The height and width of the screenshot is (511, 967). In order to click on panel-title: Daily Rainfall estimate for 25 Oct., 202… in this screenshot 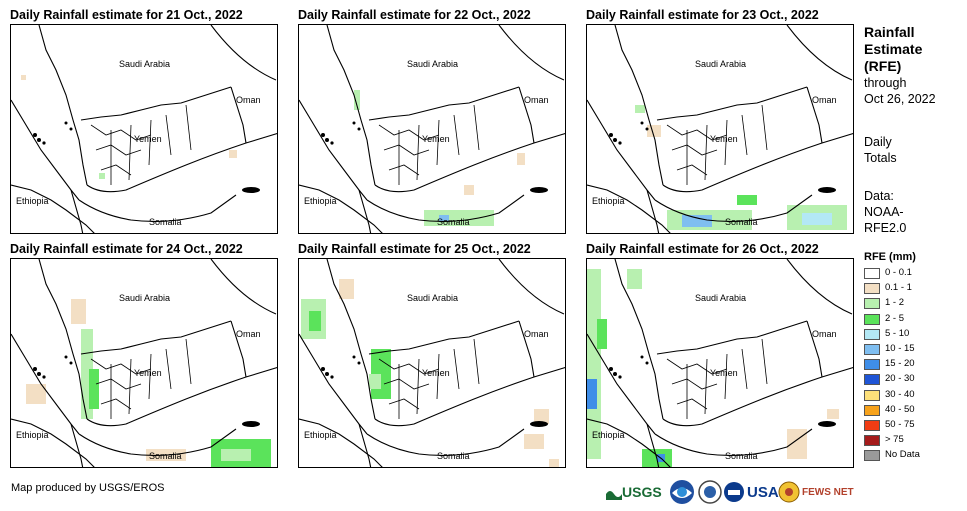, I will do `click(414, 249)`.